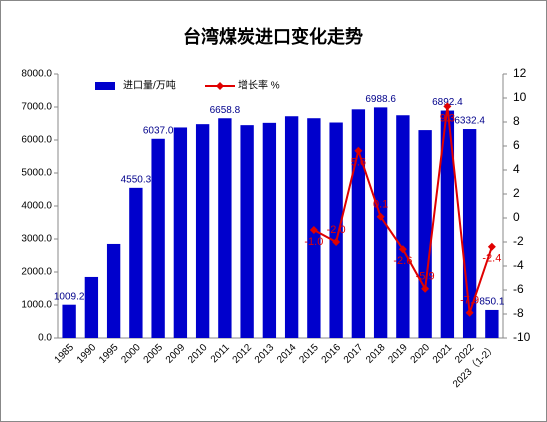 The height and width of the screenshot is (422, 547). Describe the element at coordinates (273, 37) in the screenshot. I see `chart-title: 台湾煤炭进口变化走势` at that location.